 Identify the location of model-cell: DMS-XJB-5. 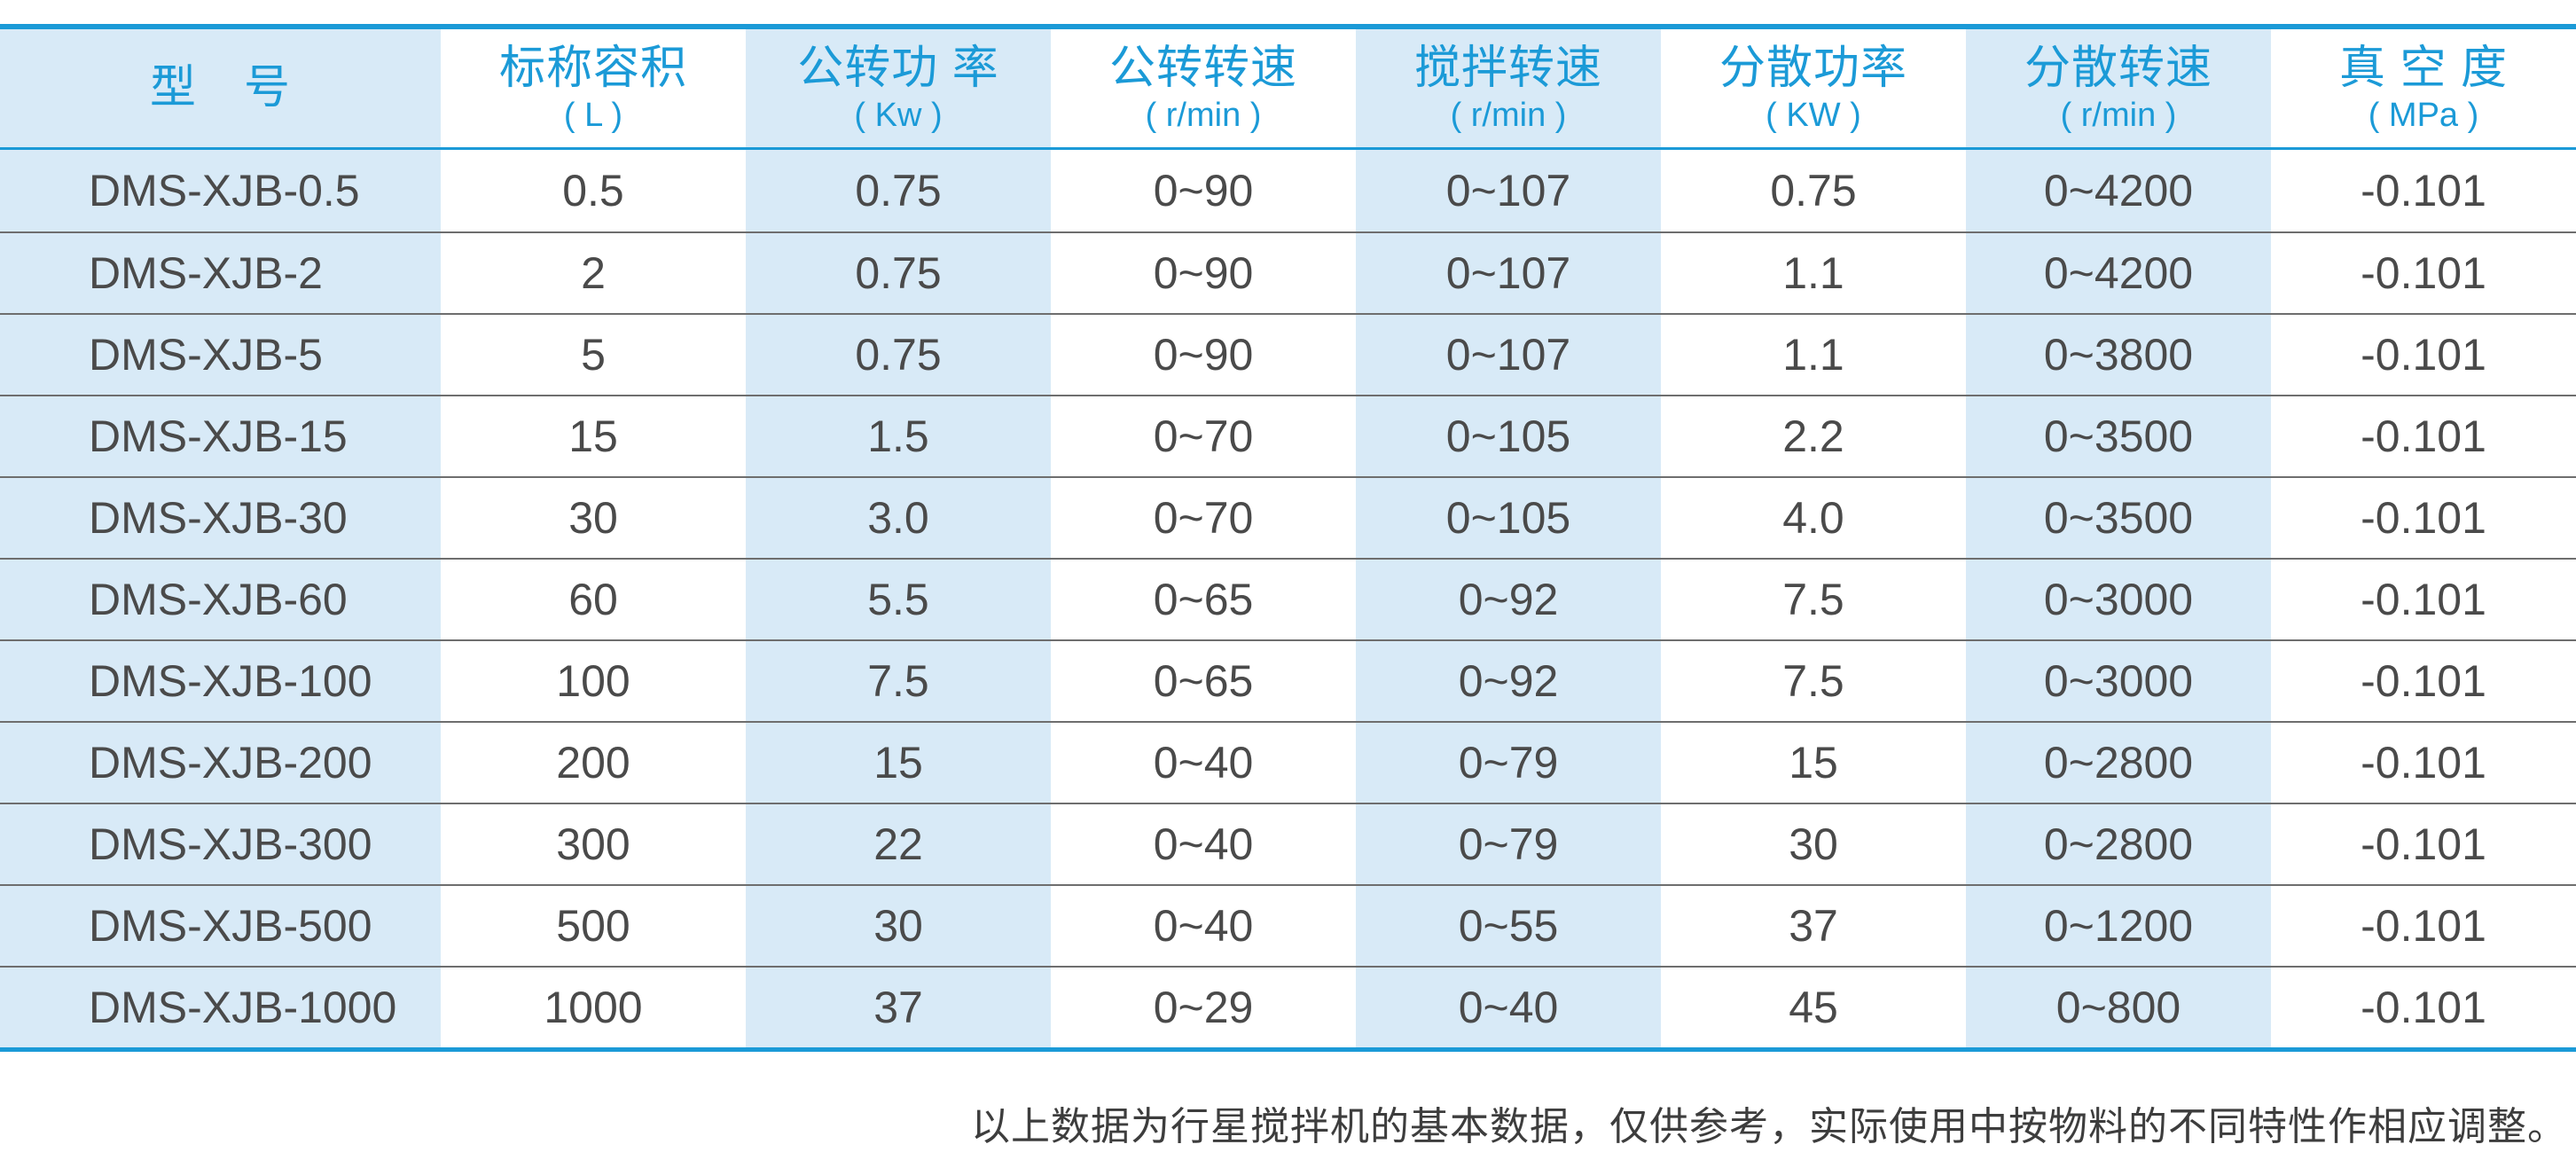
(220, 355).